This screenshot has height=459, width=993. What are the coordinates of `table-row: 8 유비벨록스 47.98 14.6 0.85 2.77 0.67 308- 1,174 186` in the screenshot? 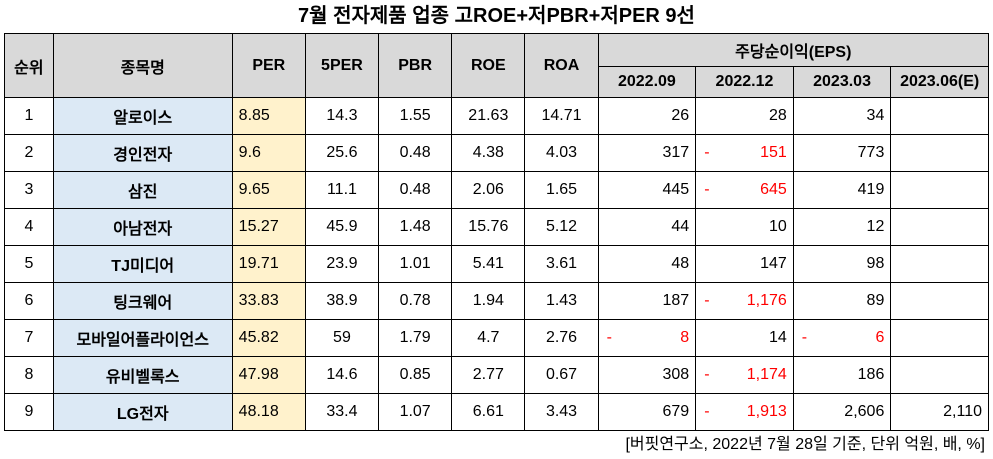 It's located at (496, 375).